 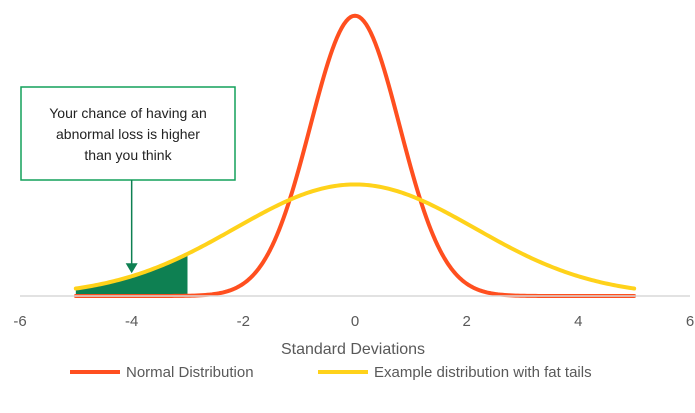 What do you see at coordinates (131, 321) in the screenshot?
I see `x-tick-label: -4` at bounding box center [131, 321].